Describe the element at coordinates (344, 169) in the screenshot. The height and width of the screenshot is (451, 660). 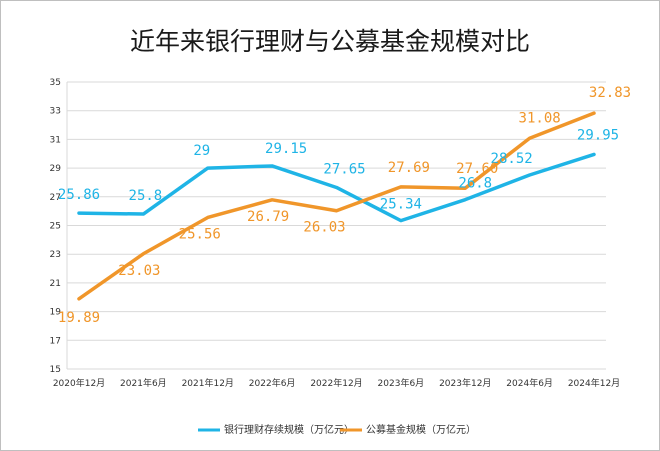
I see `data-label: 27.65` at that location.